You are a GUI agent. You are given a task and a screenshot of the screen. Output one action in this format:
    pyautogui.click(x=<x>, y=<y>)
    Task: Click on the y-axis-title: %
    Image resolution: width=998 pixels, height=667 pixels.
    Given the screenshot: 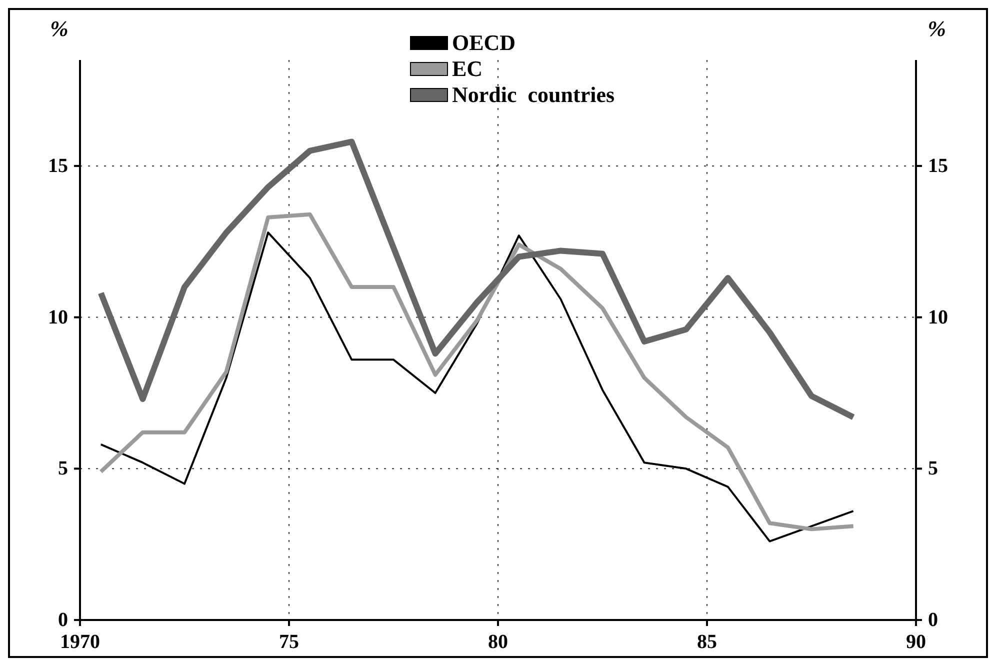 What is the action you would take?
    pyautogui.click(x=59, y=29)
    